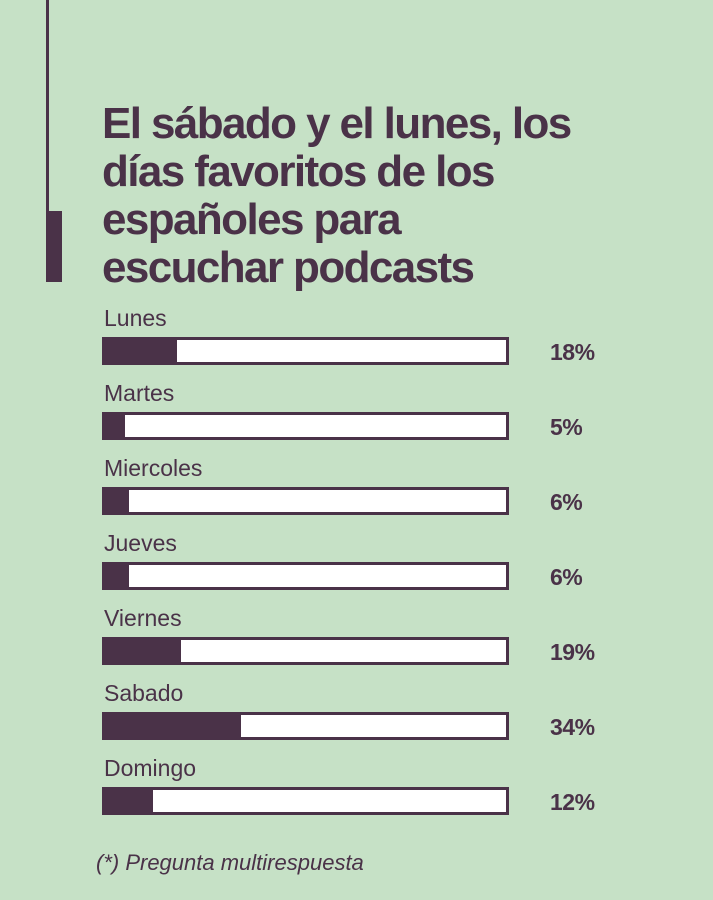 The height and width of the screenshot is (900, 713). I want to click on category-label: Miercoles, so click(153, 468).